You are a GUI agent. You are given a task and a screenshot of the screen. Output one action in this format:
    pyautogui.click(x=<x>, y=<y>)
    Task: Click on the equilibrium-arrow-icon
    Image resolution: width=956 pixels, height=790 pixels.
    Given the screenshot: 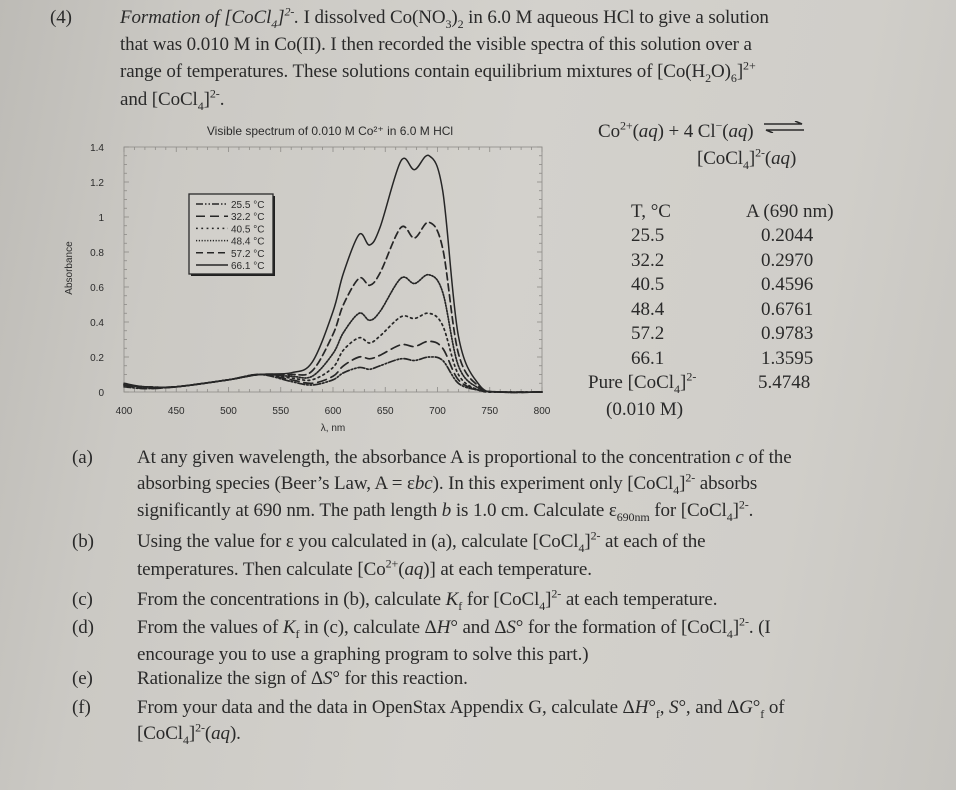 What is the action you would take?
    pyautogui.click(x=784, y=128)
    